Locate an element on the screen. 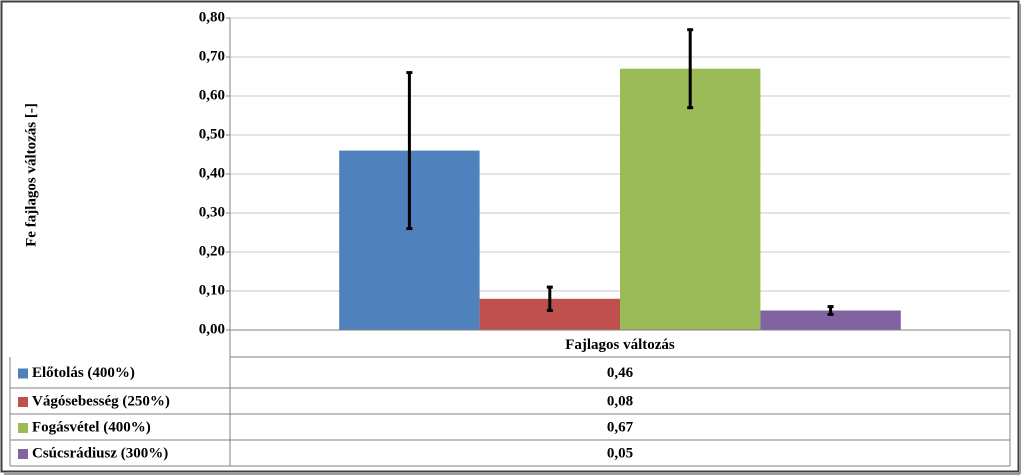 The image size is (1023, 476). legend-label: Előtolás (400%) is located at coordinates (83, 373).